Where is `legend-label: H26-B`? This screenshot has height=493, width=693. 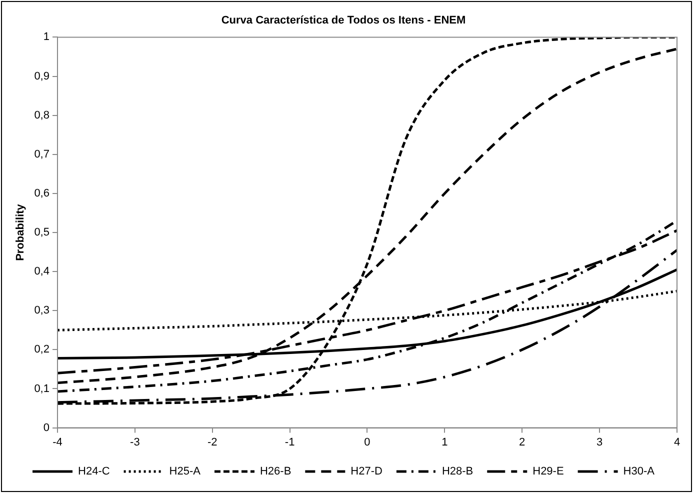
legend-label: H26-B is located at coordinates (276, 472).